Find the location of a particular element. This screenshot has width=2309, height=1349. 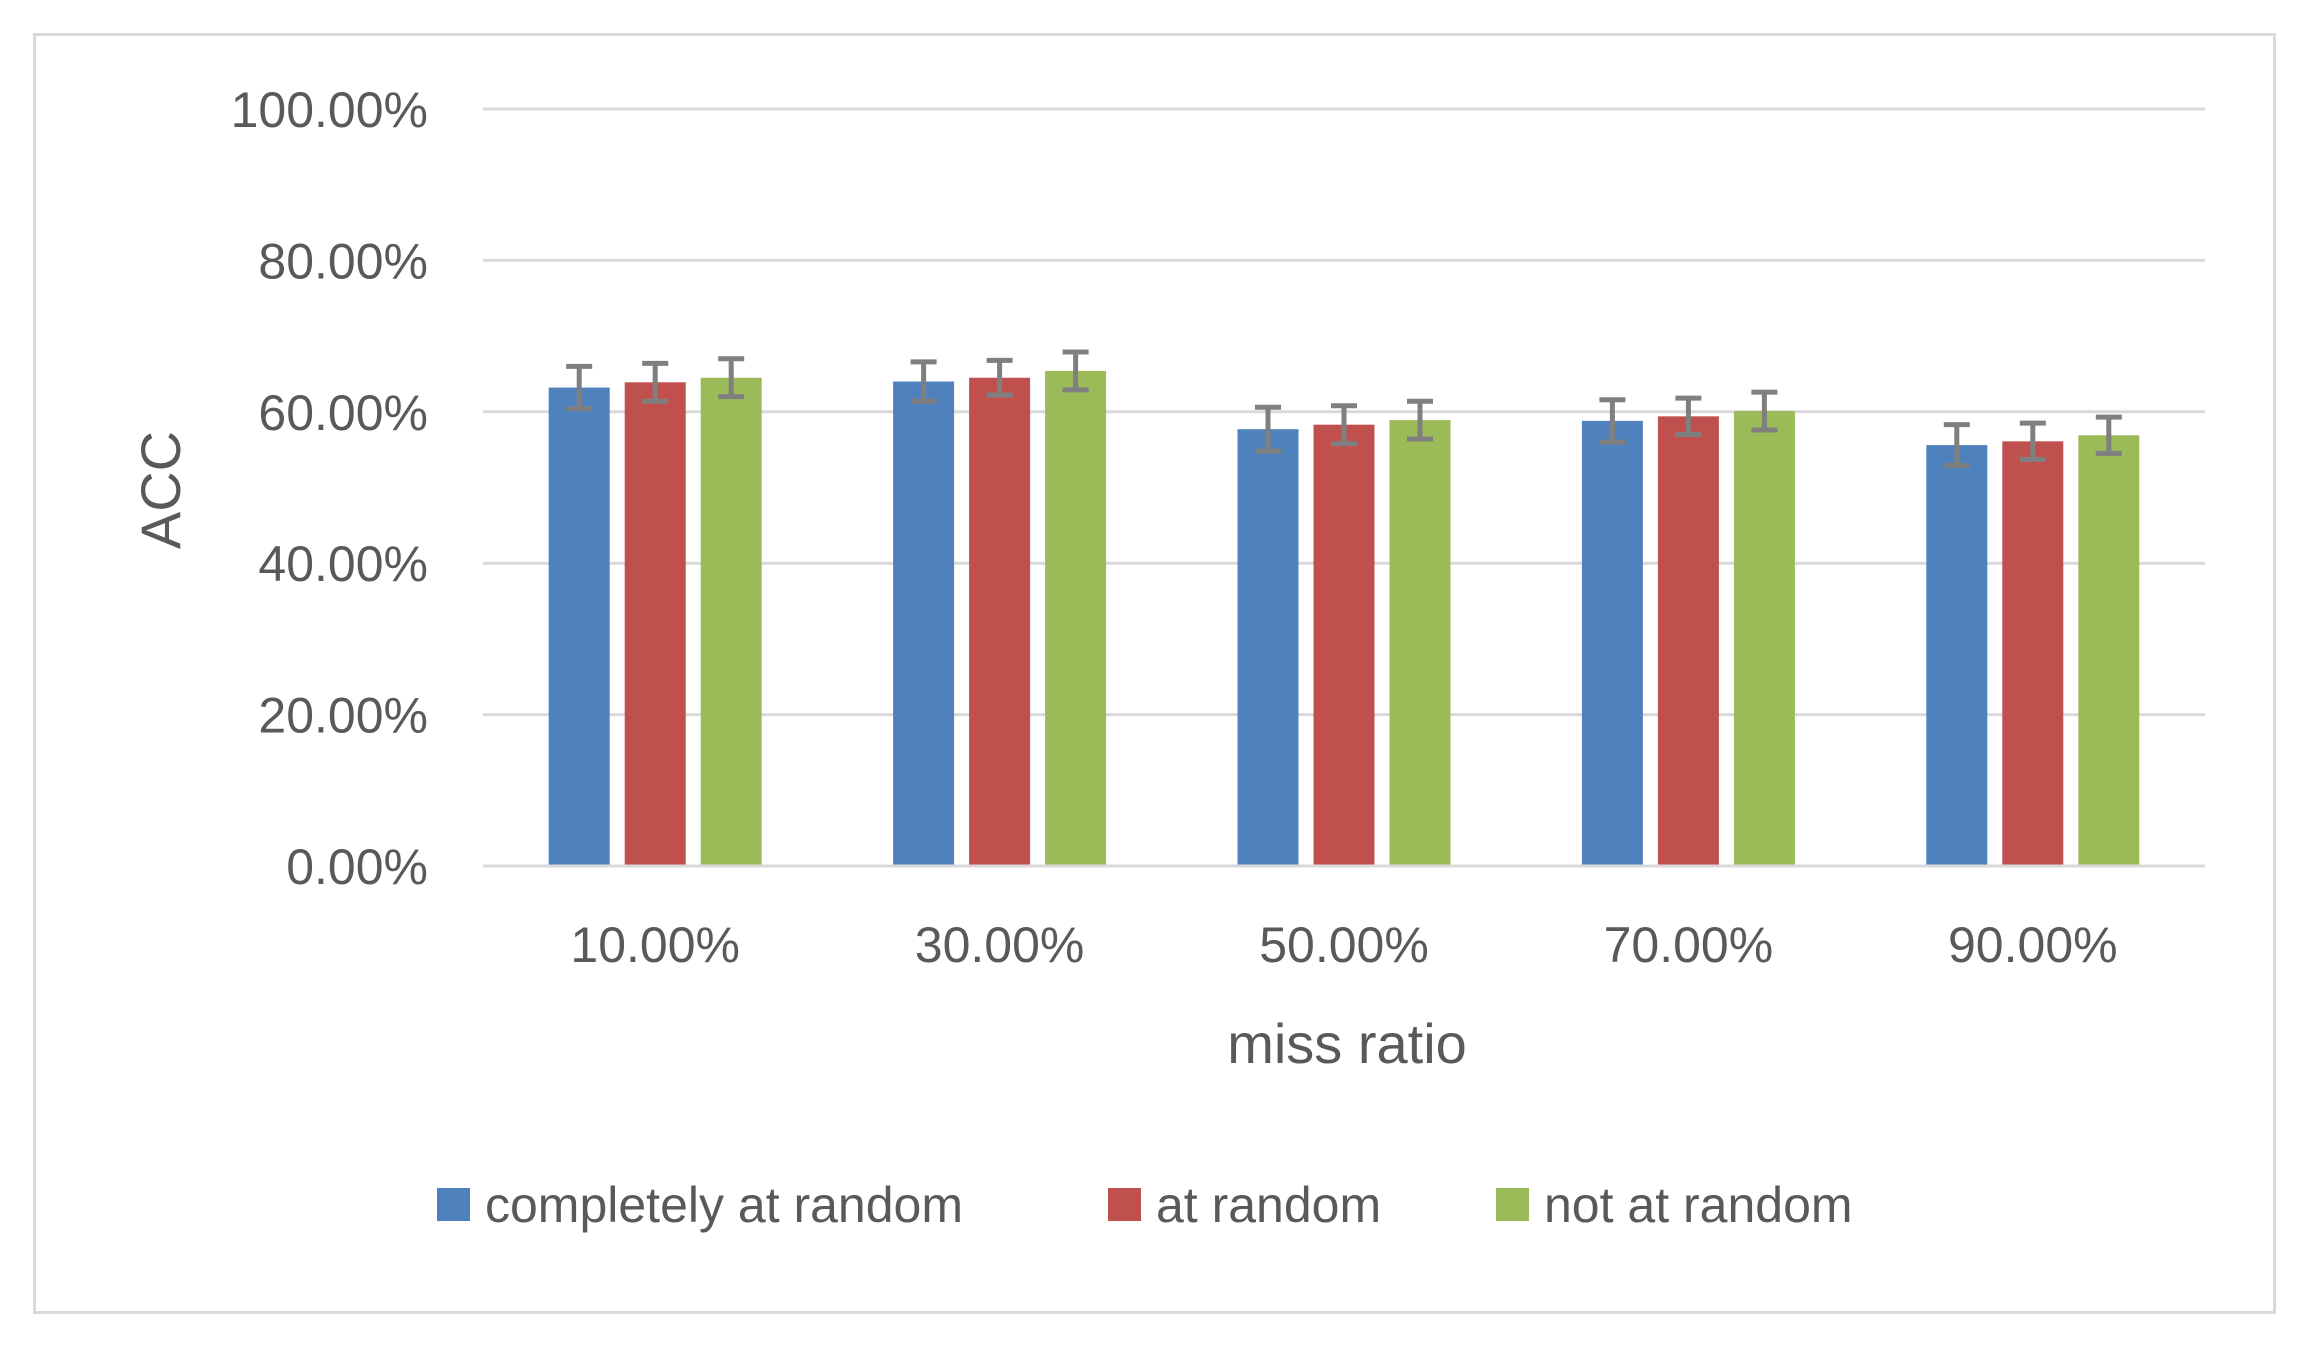

error-bars is located at coordinates (1344, 409).